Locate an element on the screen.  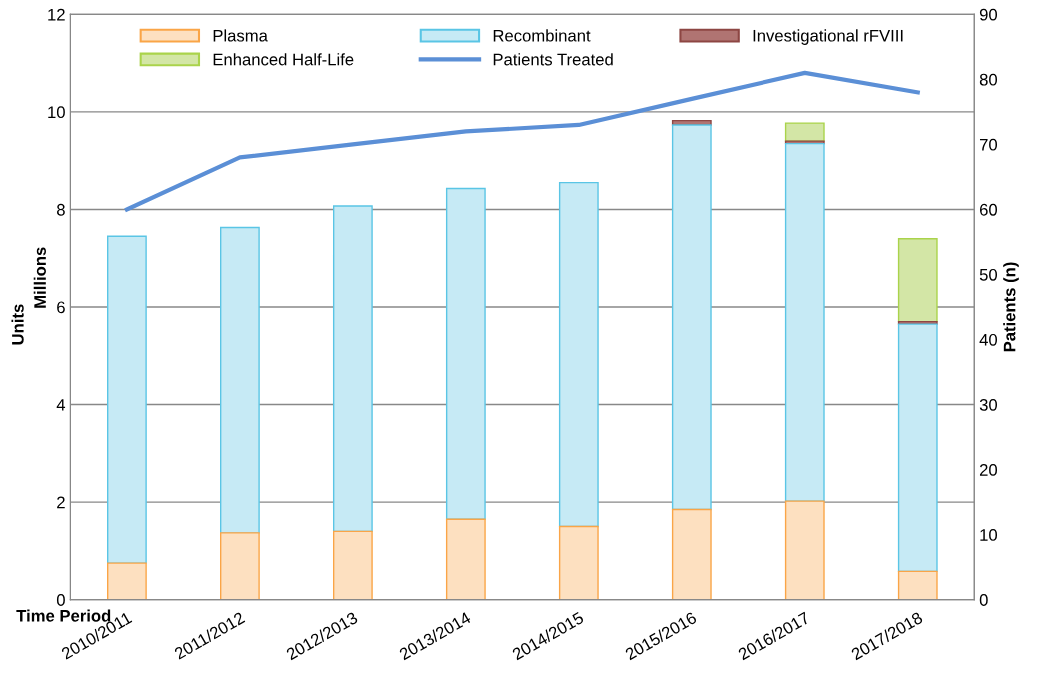
y2-tick-label: 60 is located at coordinates (988, 209).